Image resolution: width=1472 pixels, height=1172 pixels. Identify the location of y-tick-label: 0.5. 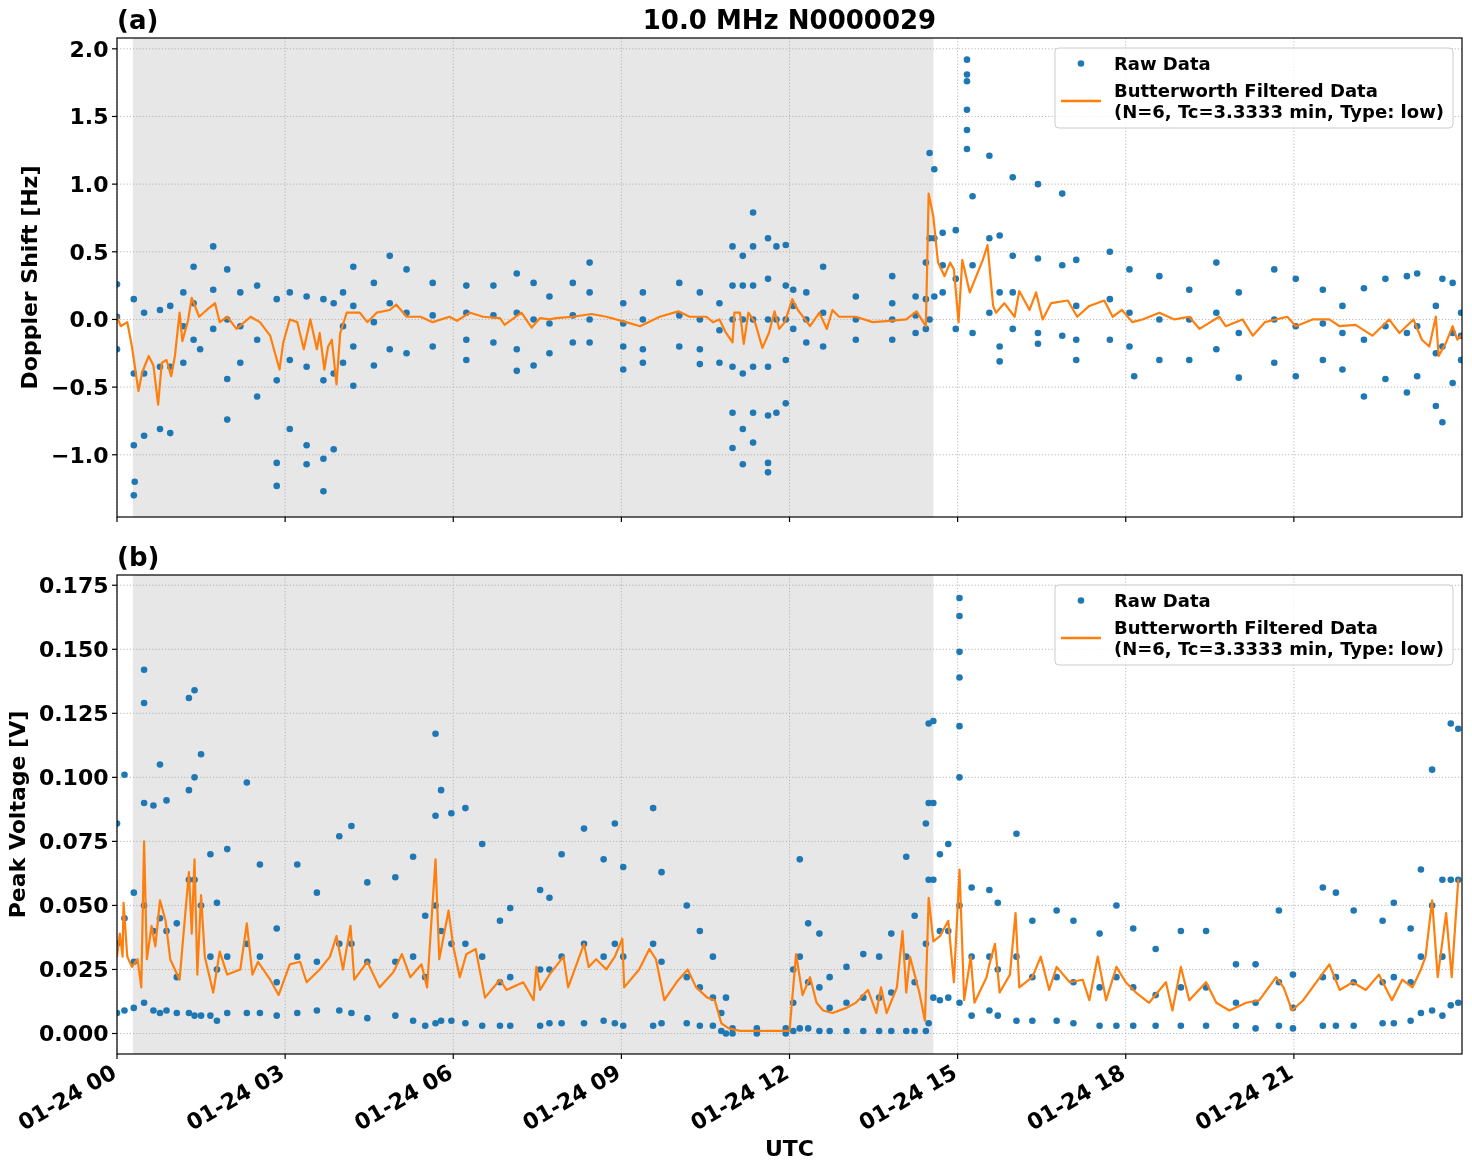
(89, 252).